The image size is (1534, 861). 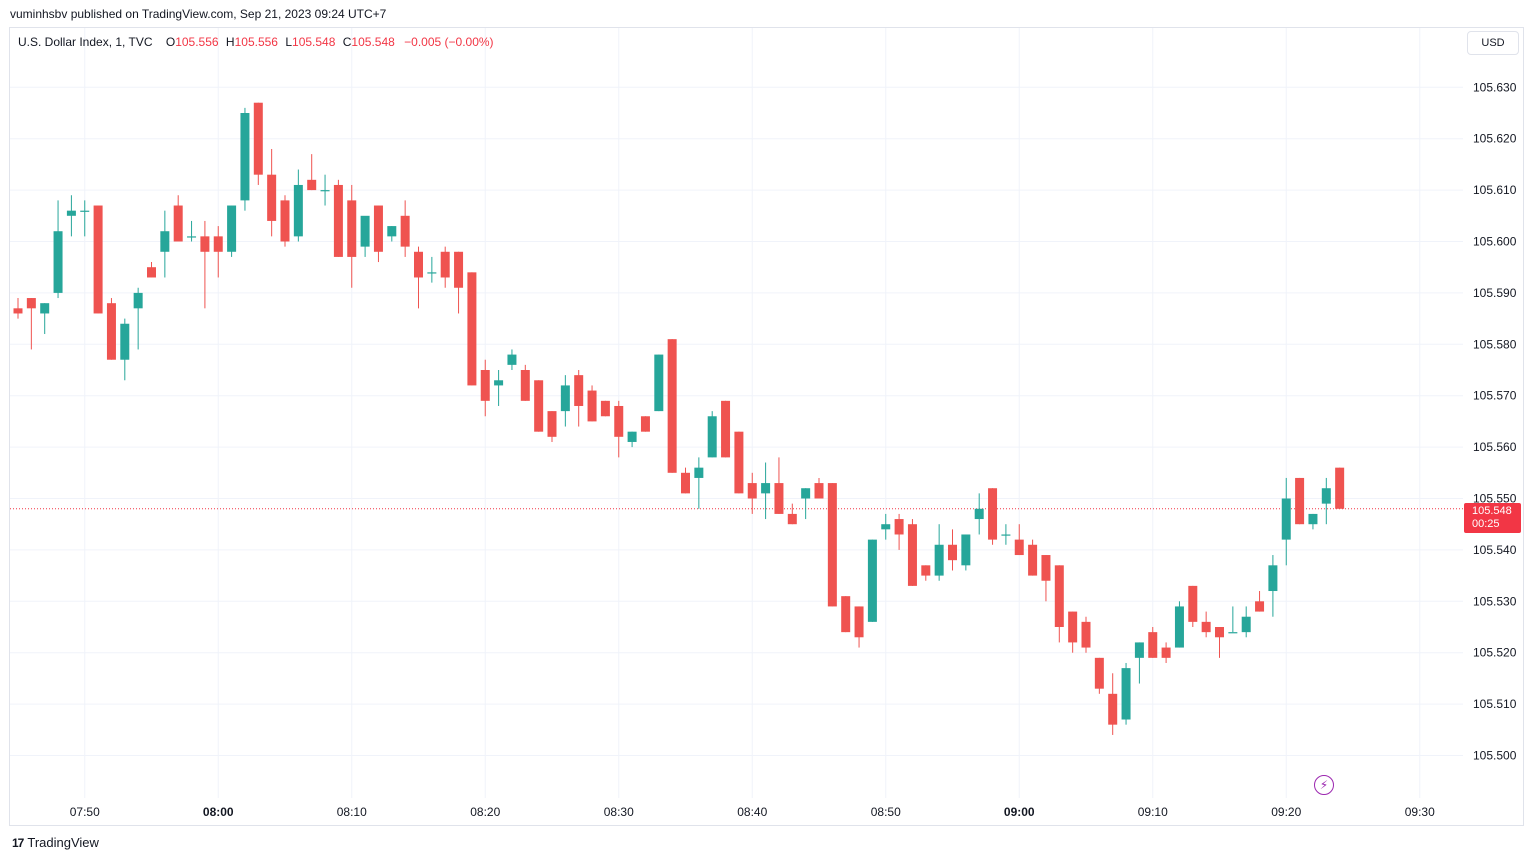 What do you see at coordinates (55, 842) in the screenshot?
I see `footer-brand: 17 TradingView` at bounding box center [55, 842].